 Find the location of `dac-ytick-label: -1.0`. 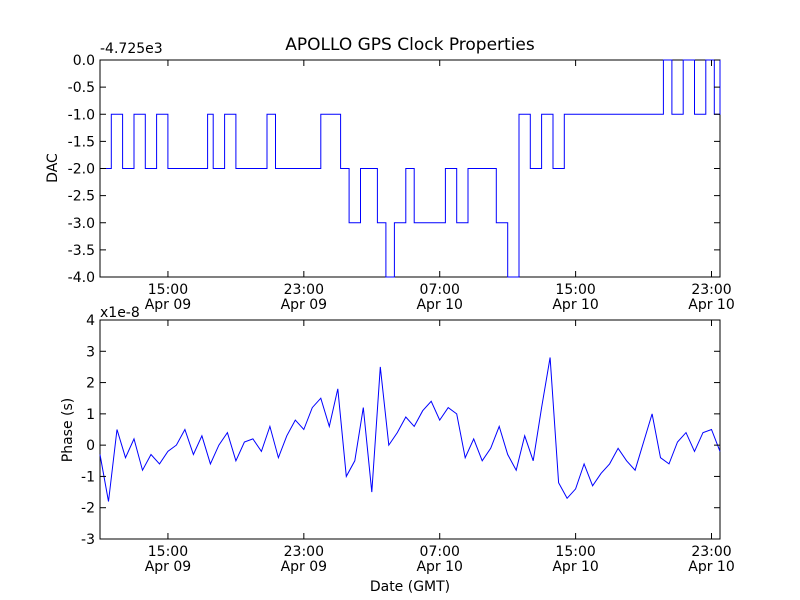

dac-ytick-label: -1.0 is located at coordinates (81, 115).